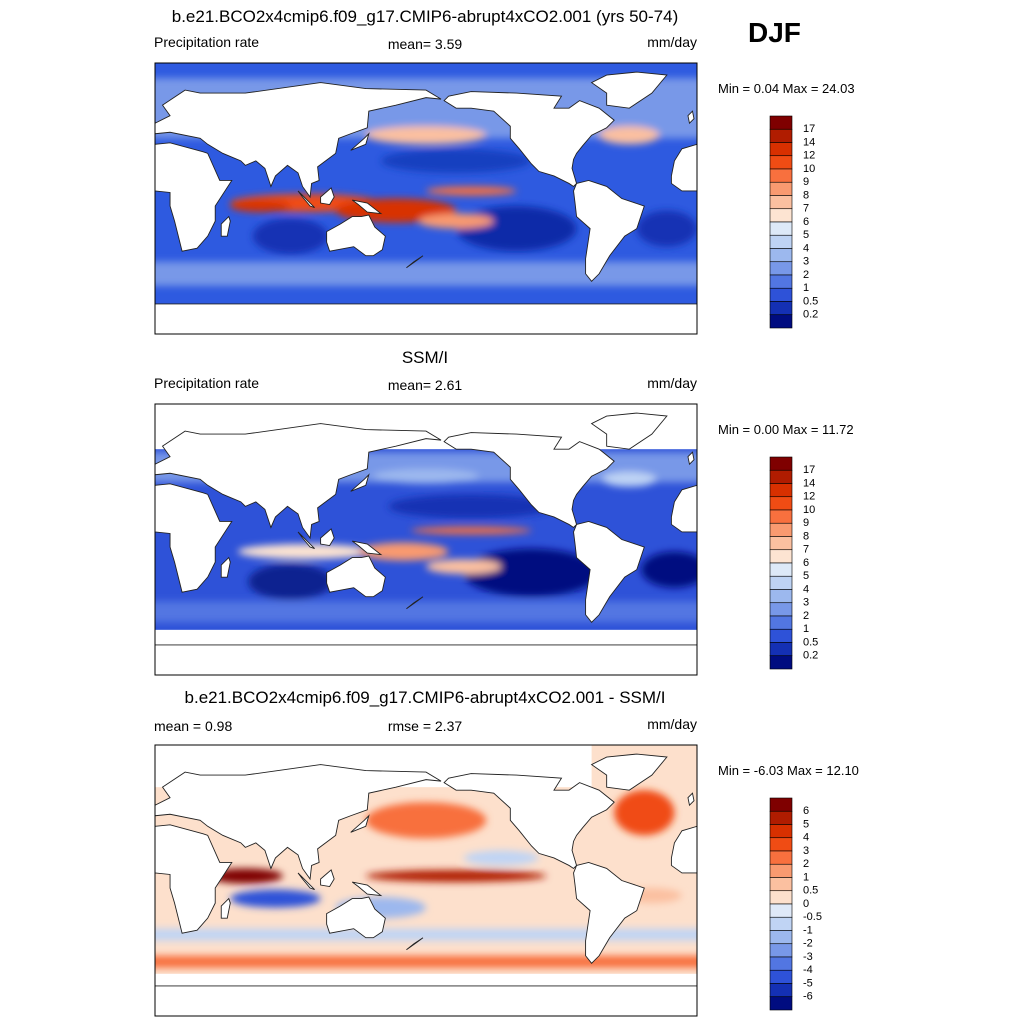  Describe the element at coordinates (774, 32) in the screenshot. I see `season-label: DJF` at that location.